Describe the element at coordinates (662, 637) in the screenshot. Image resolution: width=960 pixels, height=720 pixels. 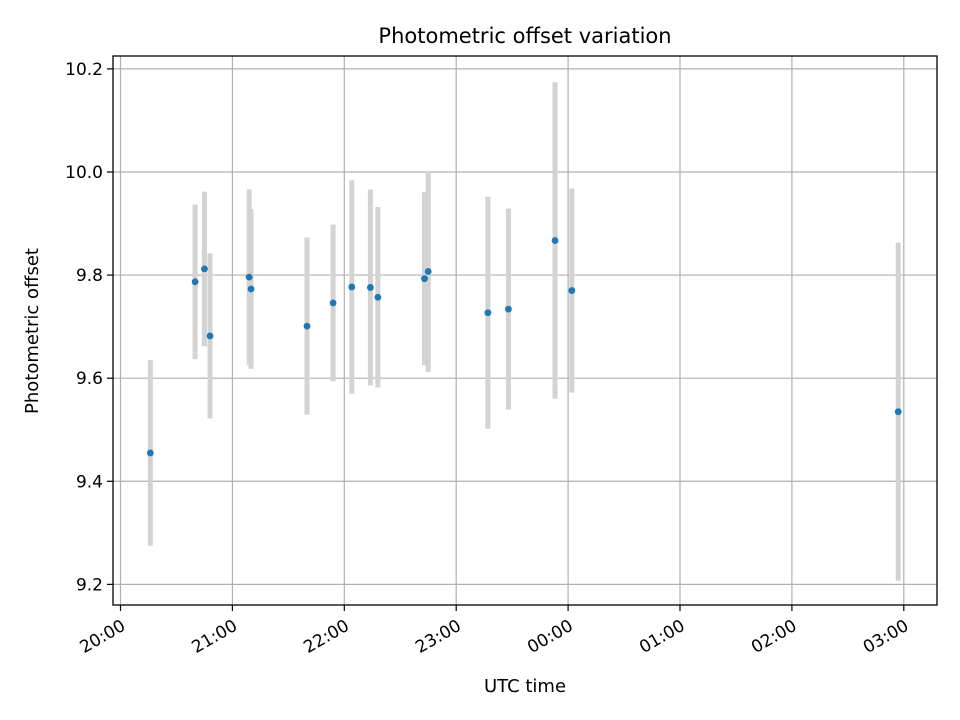
I see `x-tick-label: 01:00` at that location.